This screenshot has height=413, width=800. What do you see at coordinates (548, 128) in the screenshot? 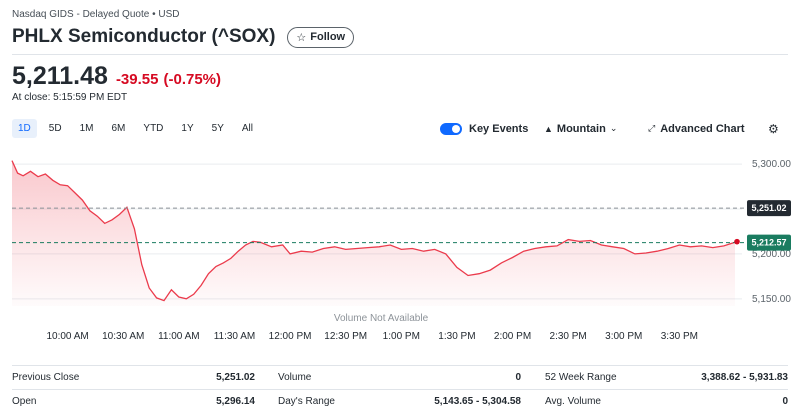
I see `mountain-icon: ▲` at bounding box center [548, 128].